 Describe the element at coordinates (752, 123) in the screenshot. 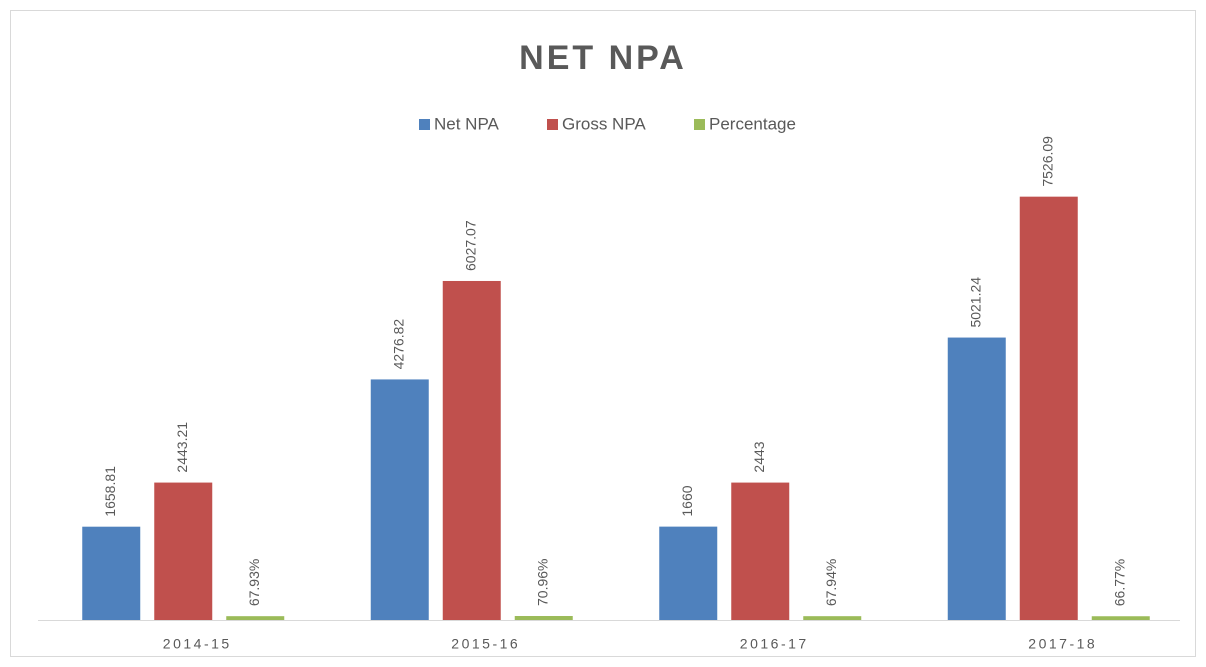

I see `legend-label: Percentage` at that location.